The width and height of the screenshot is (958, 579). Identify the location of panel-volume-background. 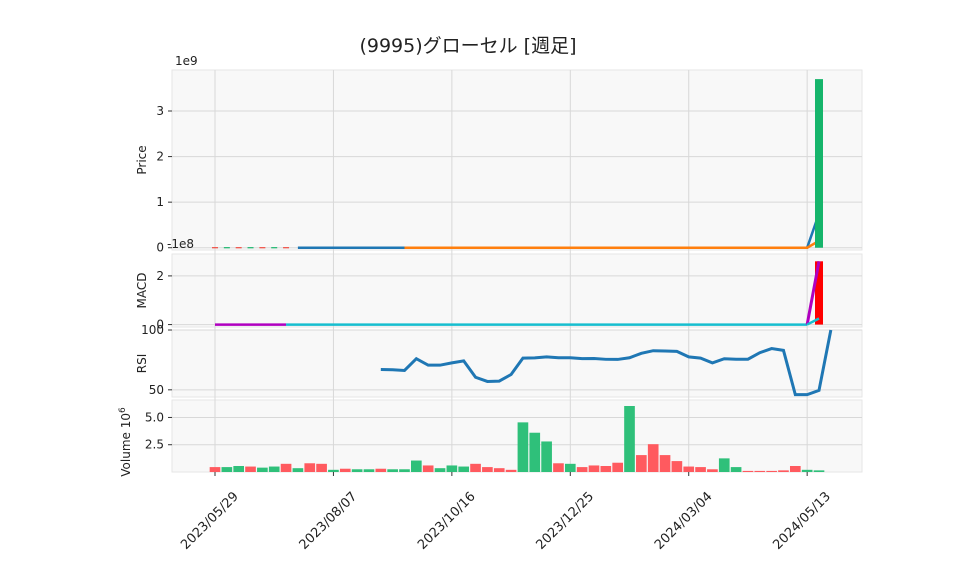
(517, 436).